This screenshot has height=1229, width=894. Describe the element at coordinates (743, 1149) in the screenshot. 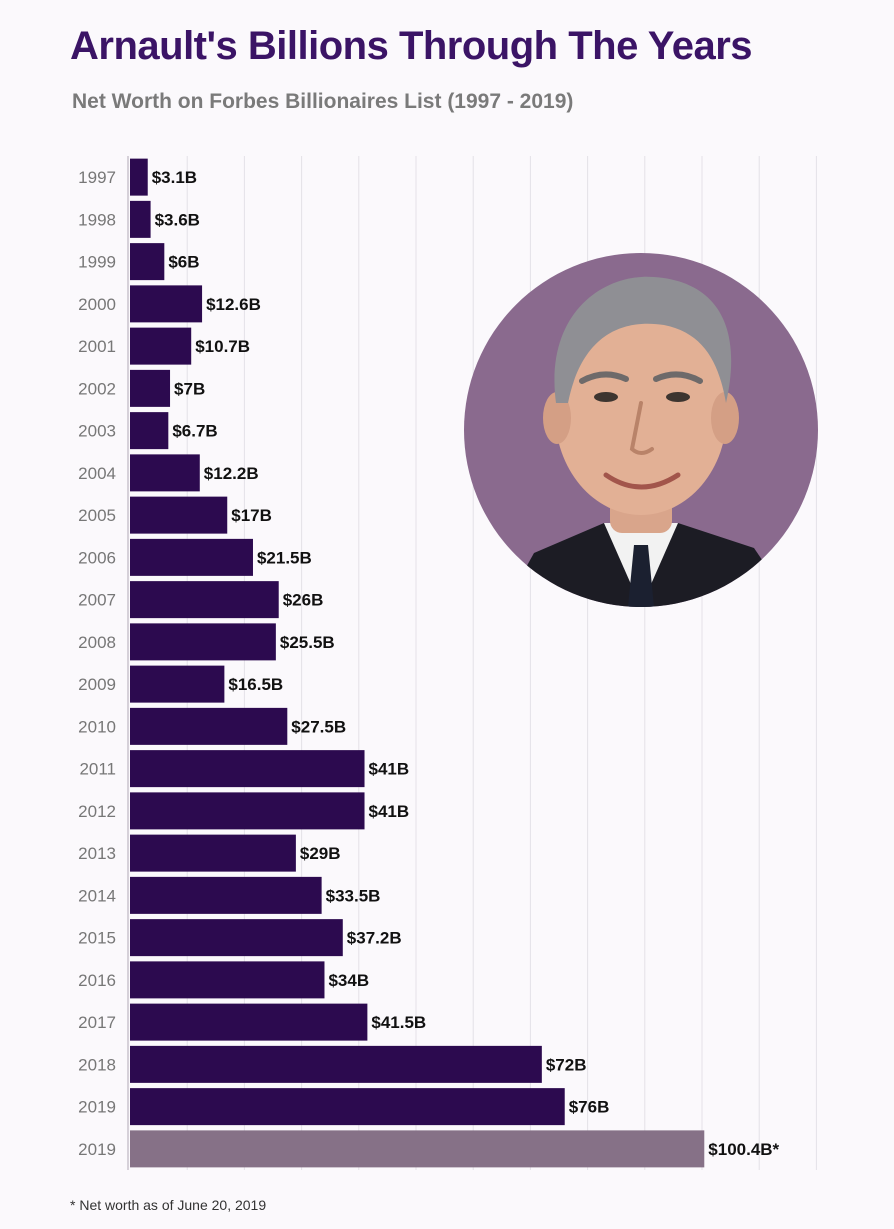

I see `value-label: $100.4B*` at that location.